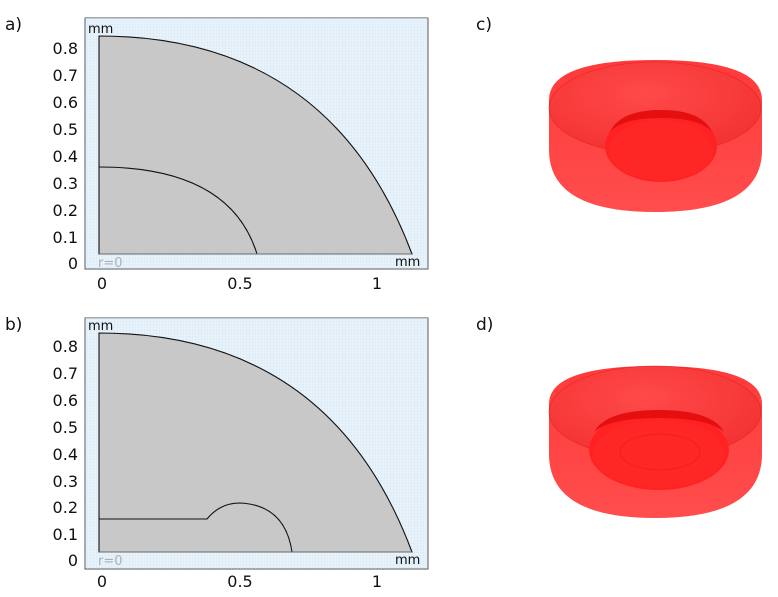 This screenshot has height=597, width=778. I want to click on x-ticks-a: 0 0.5 1, so click(239, 283).